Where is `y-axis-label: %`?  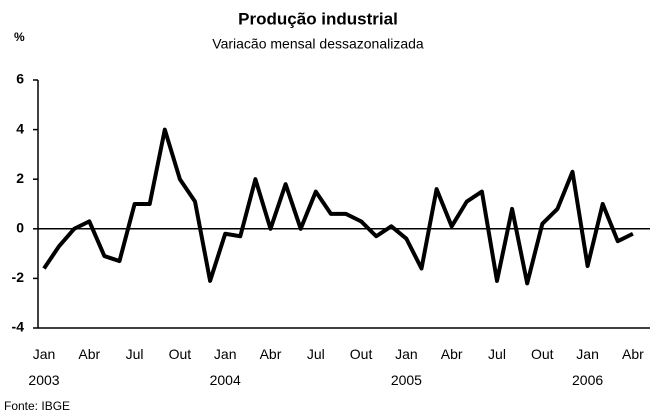 y-axis-label: % is located at coordinates (19, 37).